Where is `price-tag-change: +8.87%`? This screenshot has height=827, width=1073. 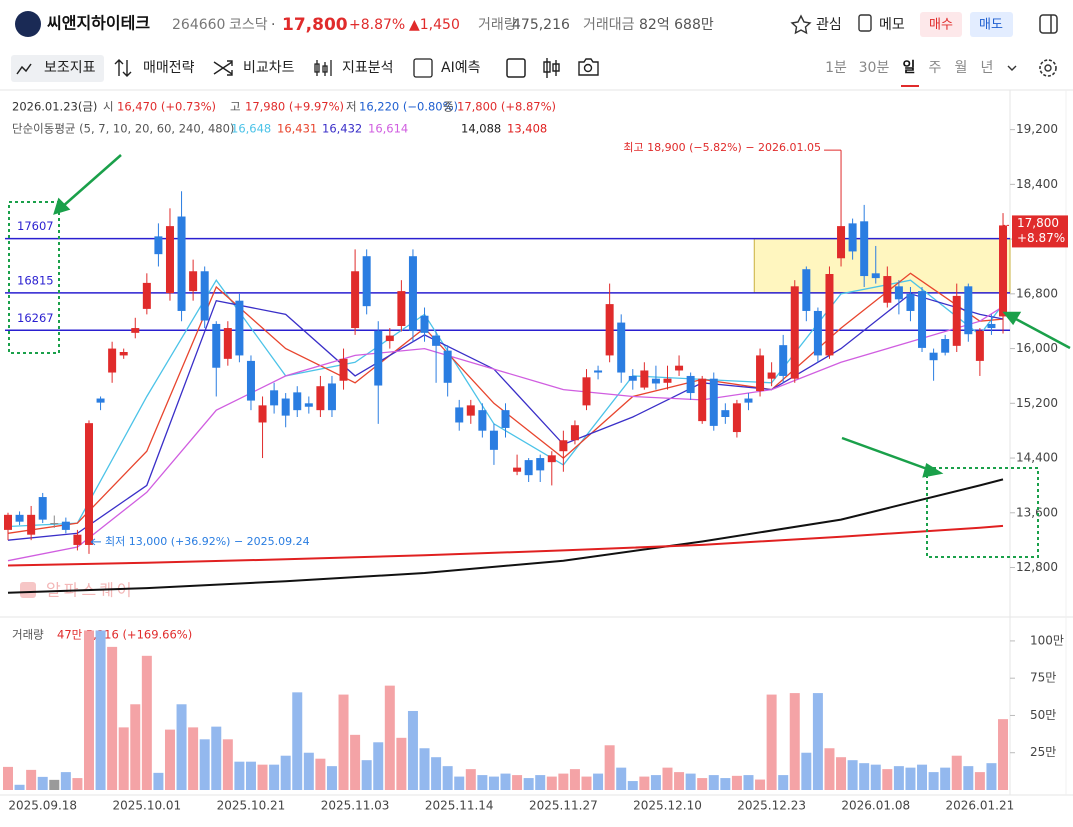 price-tag-change: +8.87% is located at coordinates (1041, 238).